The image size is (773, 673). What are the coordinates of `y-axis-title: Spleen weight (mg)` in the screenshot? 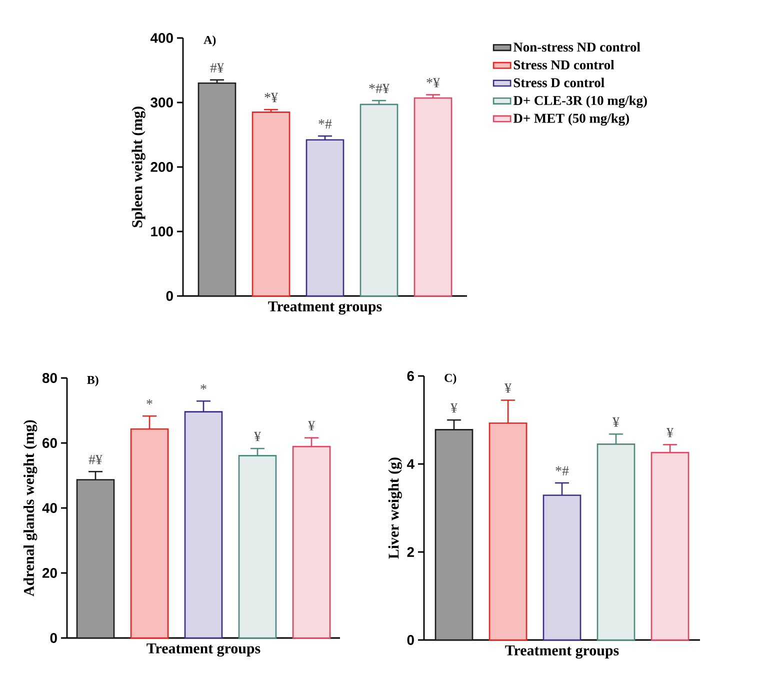 It's located at (139, 167).